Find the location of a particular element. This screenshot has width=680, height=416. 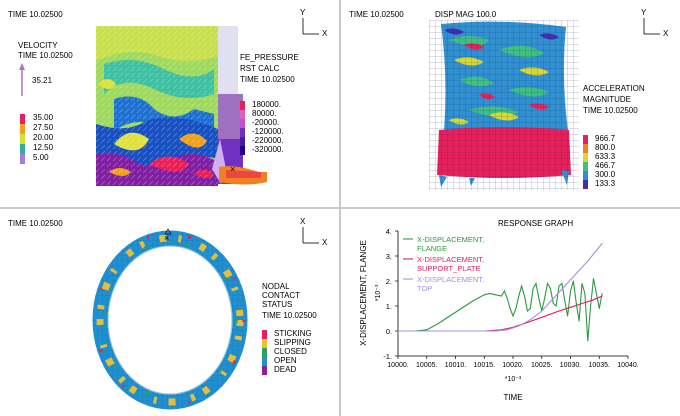

contact-status-time: TIME 10.02500 is located at coordinates (289, 315).